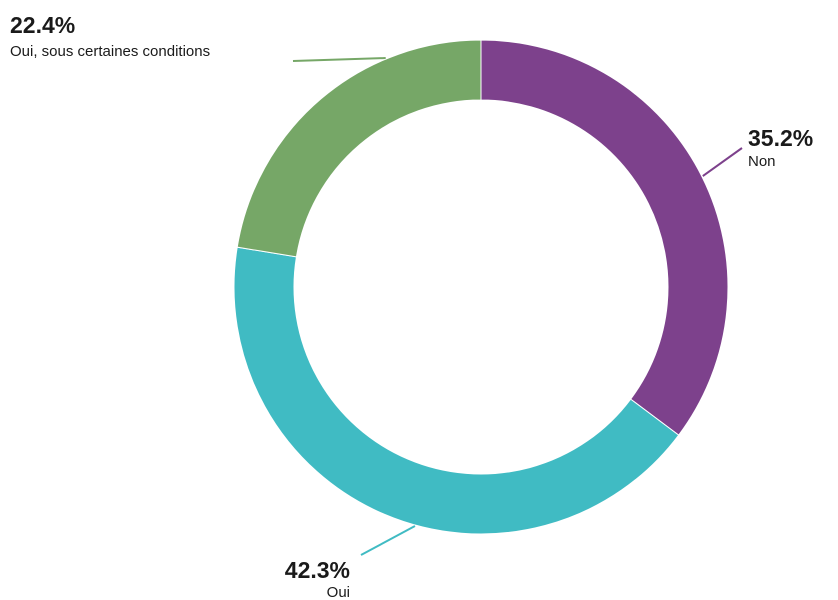  Describe the element at coordinates (780, 138) in the screenshot. I see `value-label-non: 35.2%` at that location.